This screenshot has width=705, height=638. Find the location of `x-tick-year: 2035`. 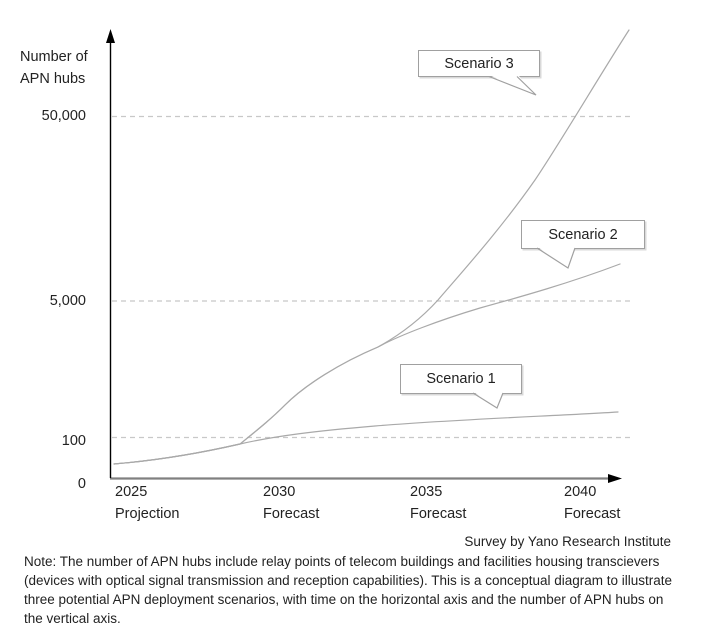

x-tick-year: 2035 is located at coordinates (426, 492).